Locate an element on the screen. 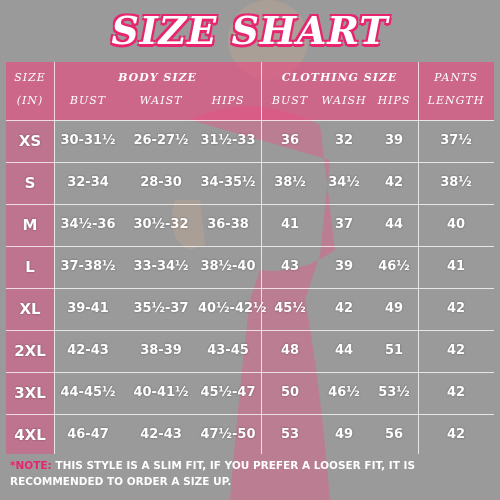 The image size is (500, 500). clothing-bust-value: 50 is located at coordinates (290, 392).